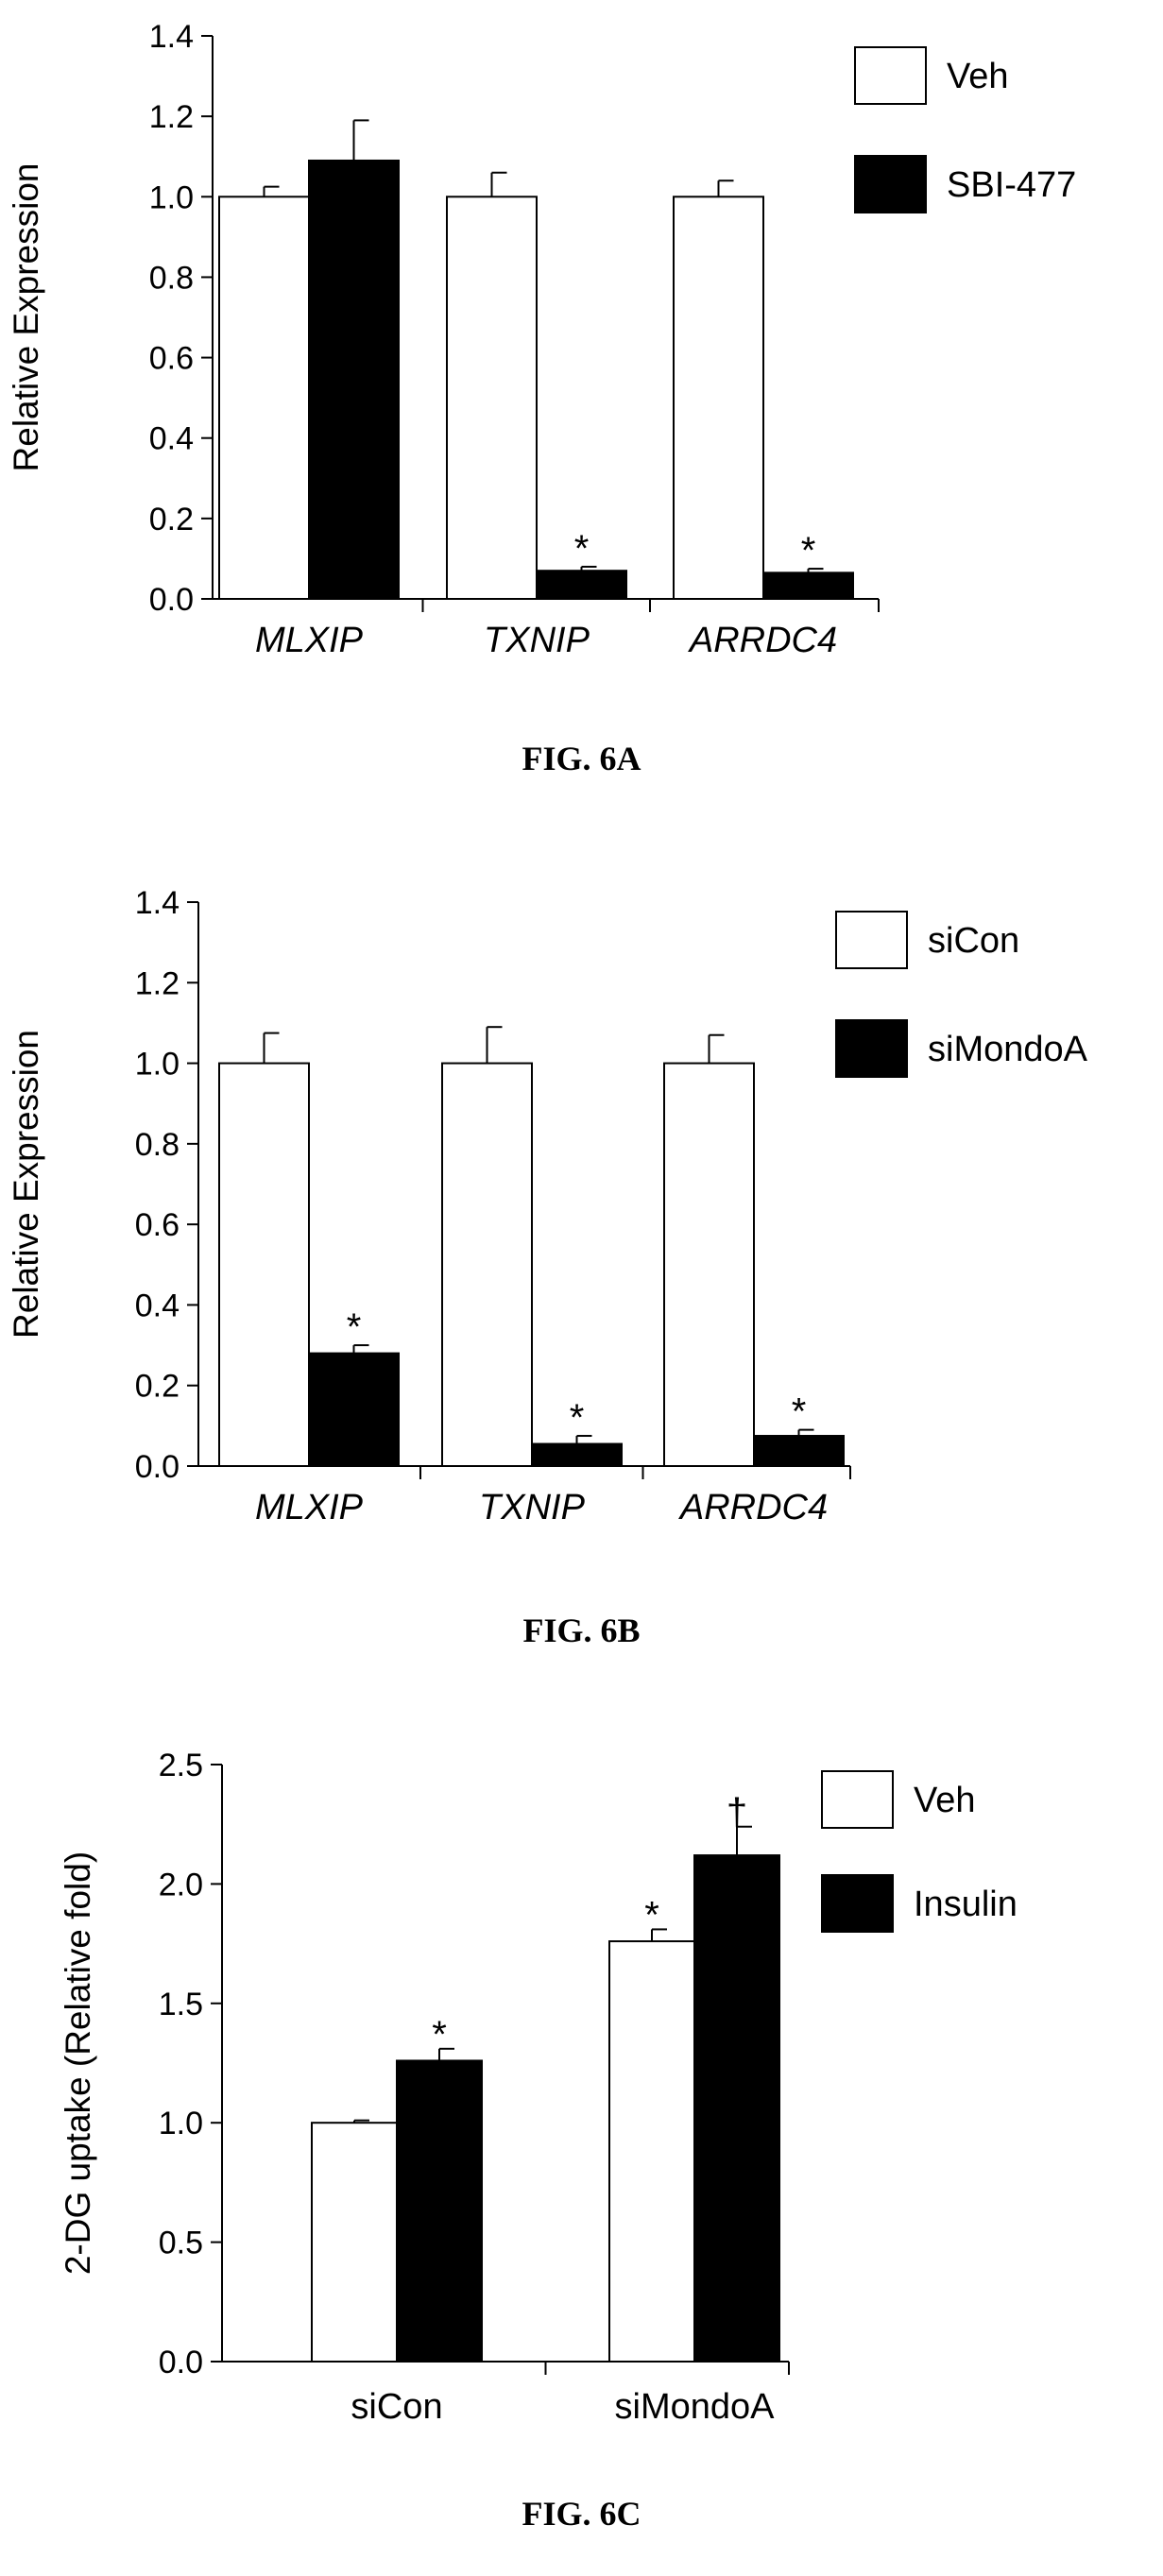 The image size is (1163, 2576). What do you see at coordinates (1012, 185) in the screenshot?
I see `legend-label: SBI-477` at bounding box center [1012, 185].